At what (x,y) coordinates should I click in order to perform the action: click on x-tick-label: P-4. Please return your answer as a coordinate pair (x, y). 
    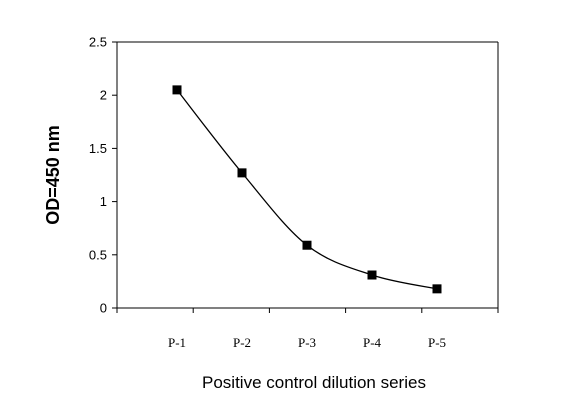
    Looking at the image, I should click on (372, 342).